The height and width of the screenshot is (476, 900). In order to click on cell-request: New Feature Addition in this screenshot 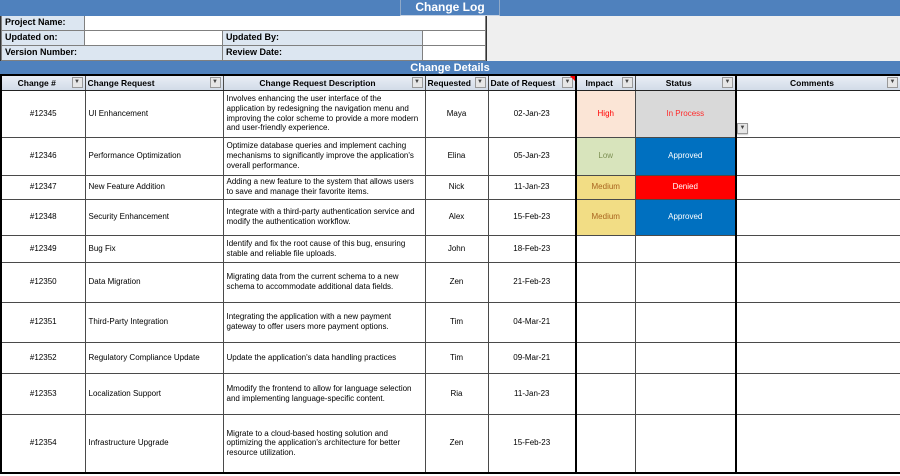, I will do `click(154, 187)`.